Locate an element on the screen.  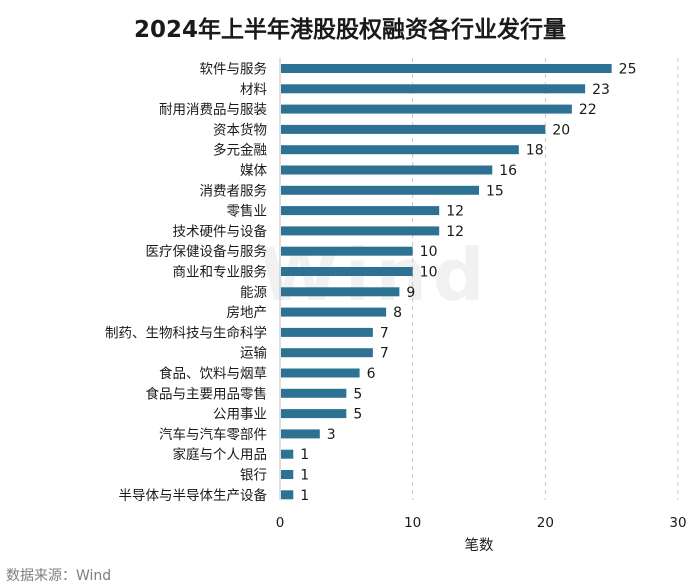
value-label: 8 is located at coordinates (397, 313).